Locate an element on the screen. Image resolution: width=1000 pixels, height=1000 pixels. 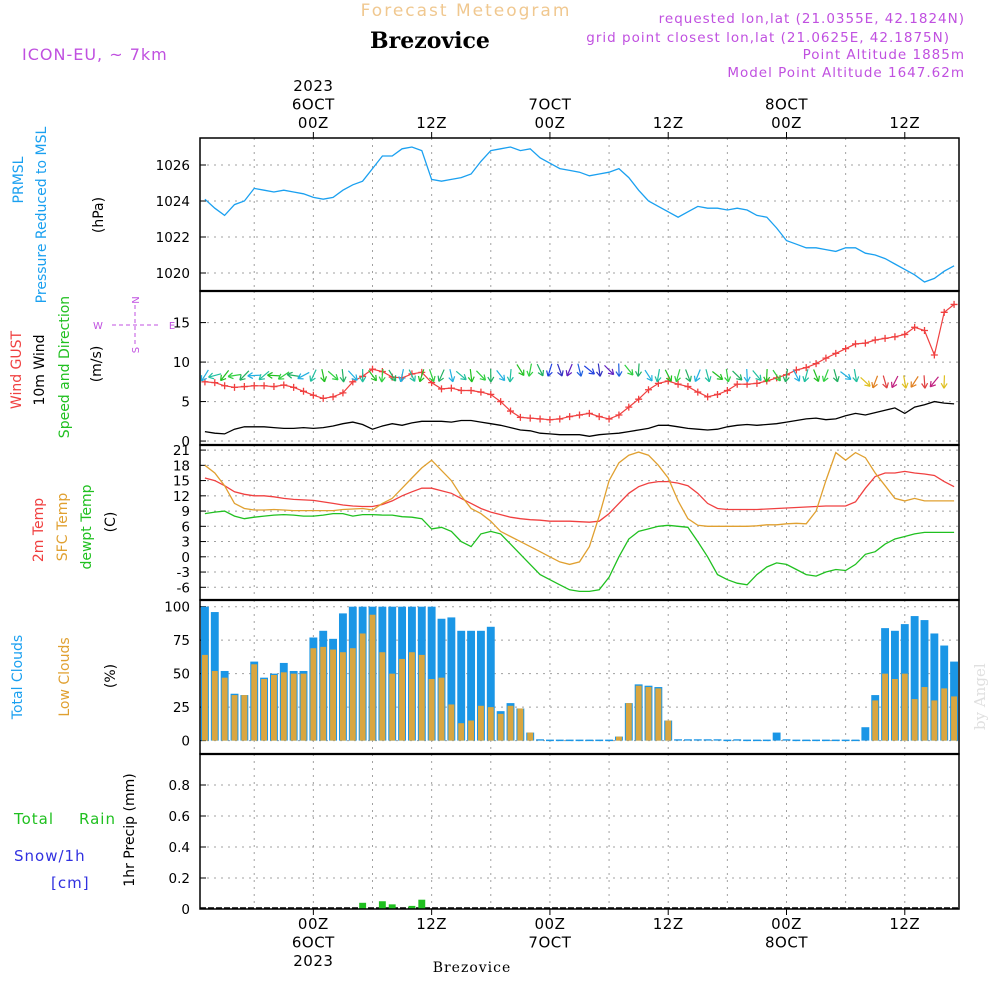
y-tick-label: 100 is located at coordinates (177, 608).